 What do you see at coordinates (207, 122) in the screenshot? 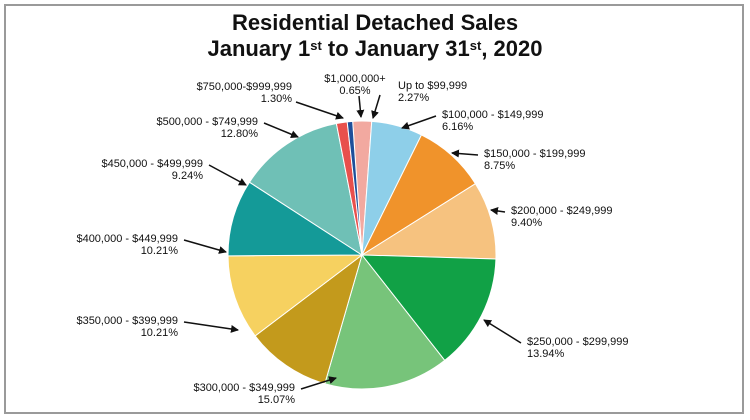
I see `slice-label-range: $500,000 - $749,999` at bounding box center [207, 122].